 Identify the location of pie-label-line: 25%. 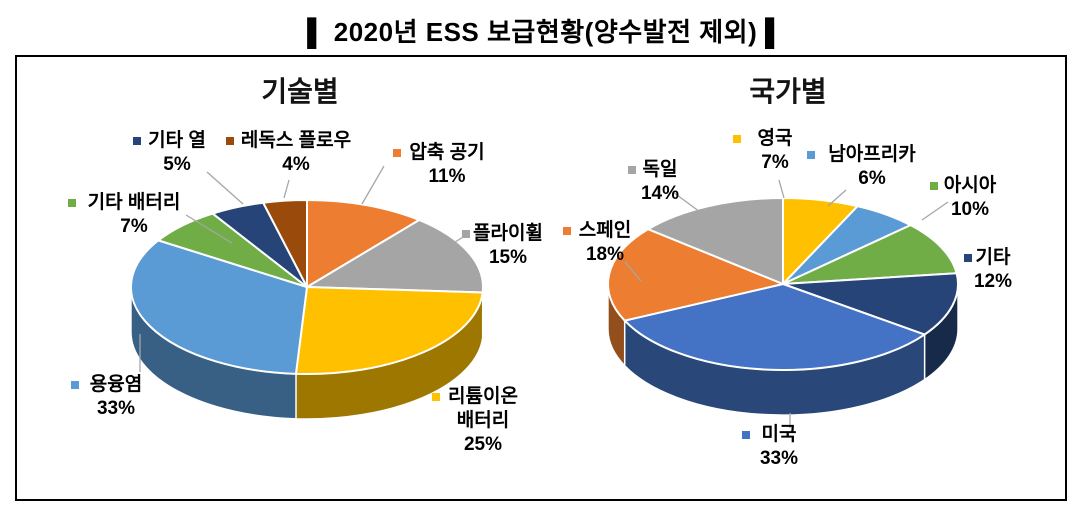
(483, 444).